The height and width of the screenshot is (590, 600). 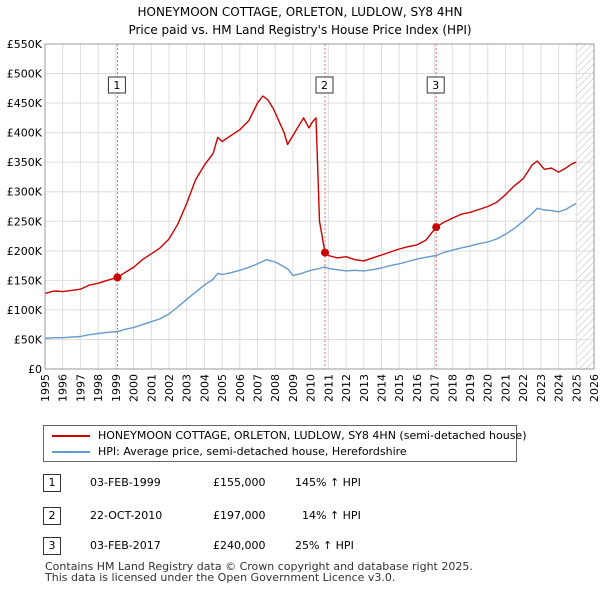 I want to click on x-tick-label: 1996, so click(x=63, y=388).